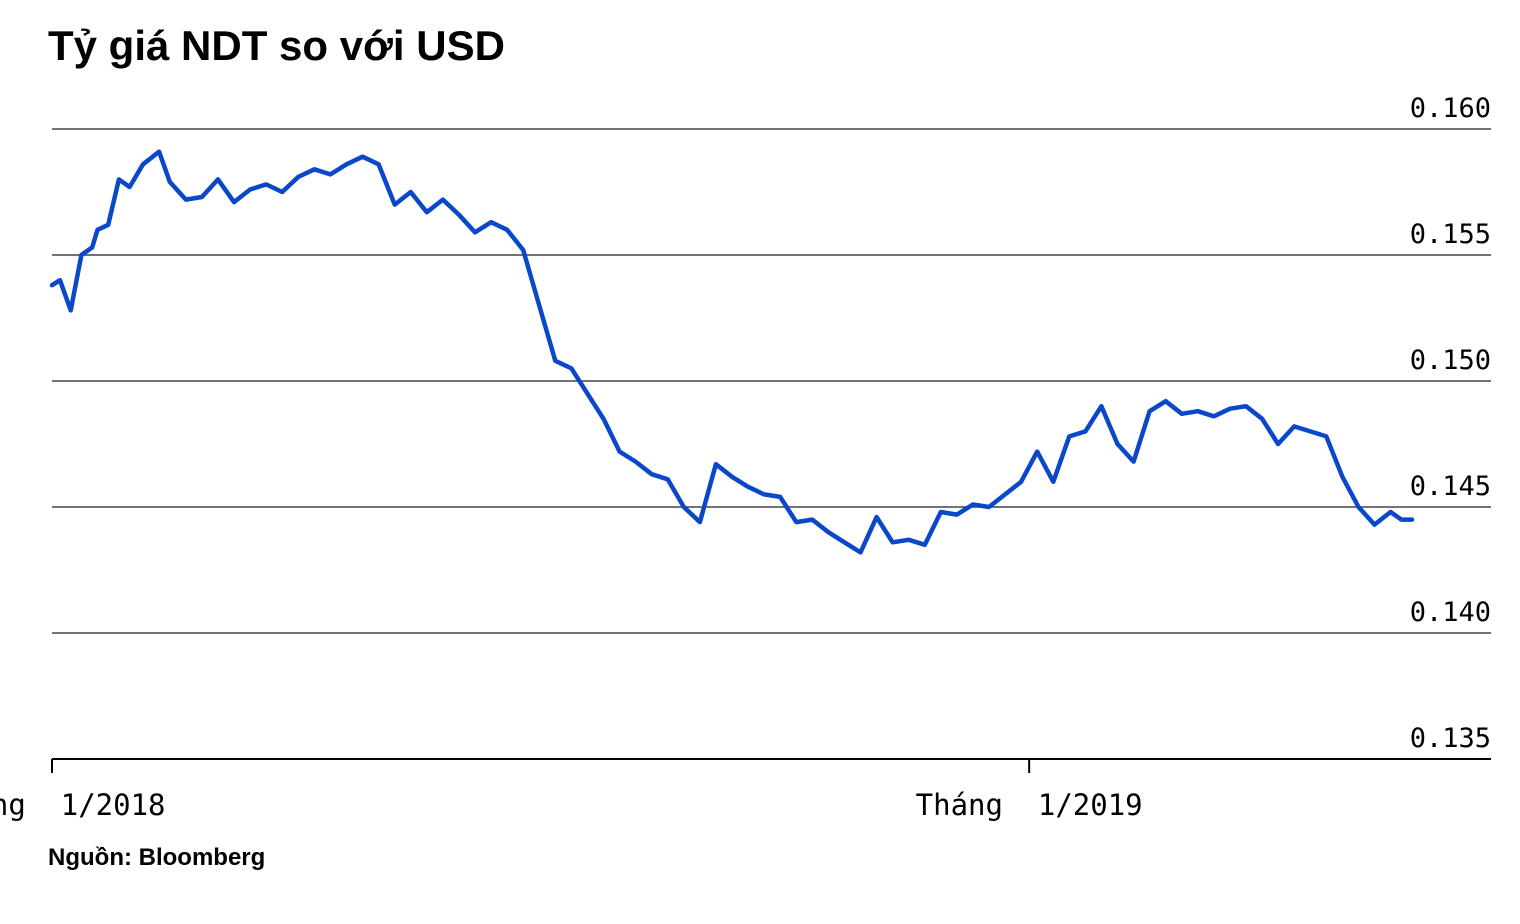  What do you see at coordinates (1450, 234) in the screenshot?
I see `y-tick-label-0.155: 0.155` at bounding box center [1450, 234].